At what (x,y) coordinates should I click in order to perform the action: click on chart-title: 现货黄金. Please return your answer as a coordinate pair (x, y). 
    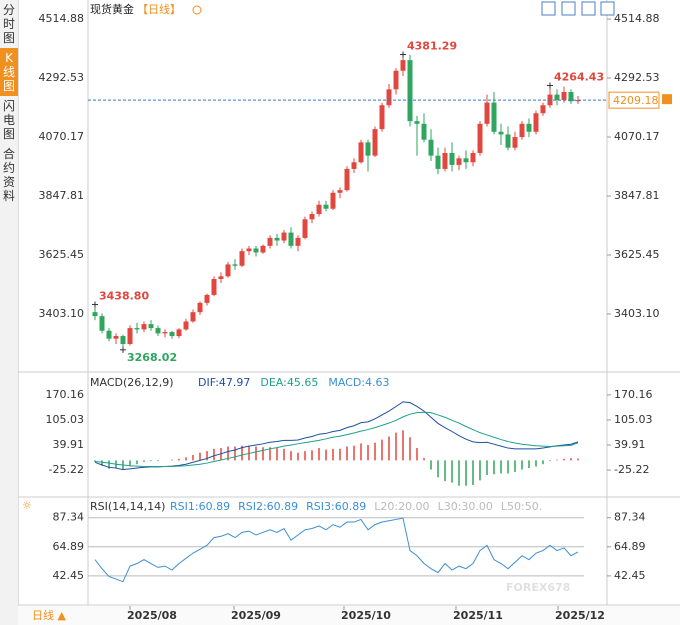
    Looking at the image, I should click on (112, 9).